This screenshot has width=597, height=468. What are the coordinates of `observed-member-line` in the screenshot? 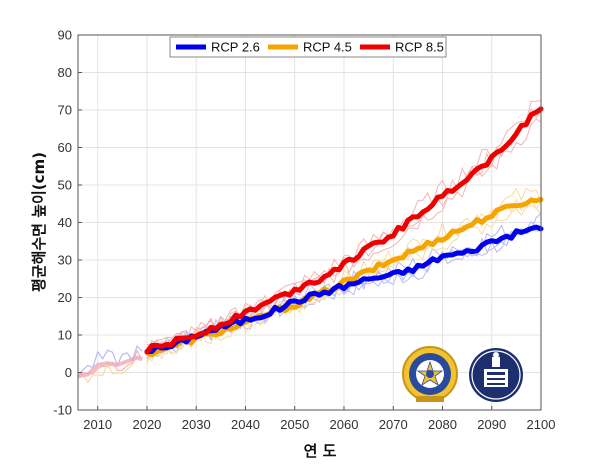 It's located at (110, 370).